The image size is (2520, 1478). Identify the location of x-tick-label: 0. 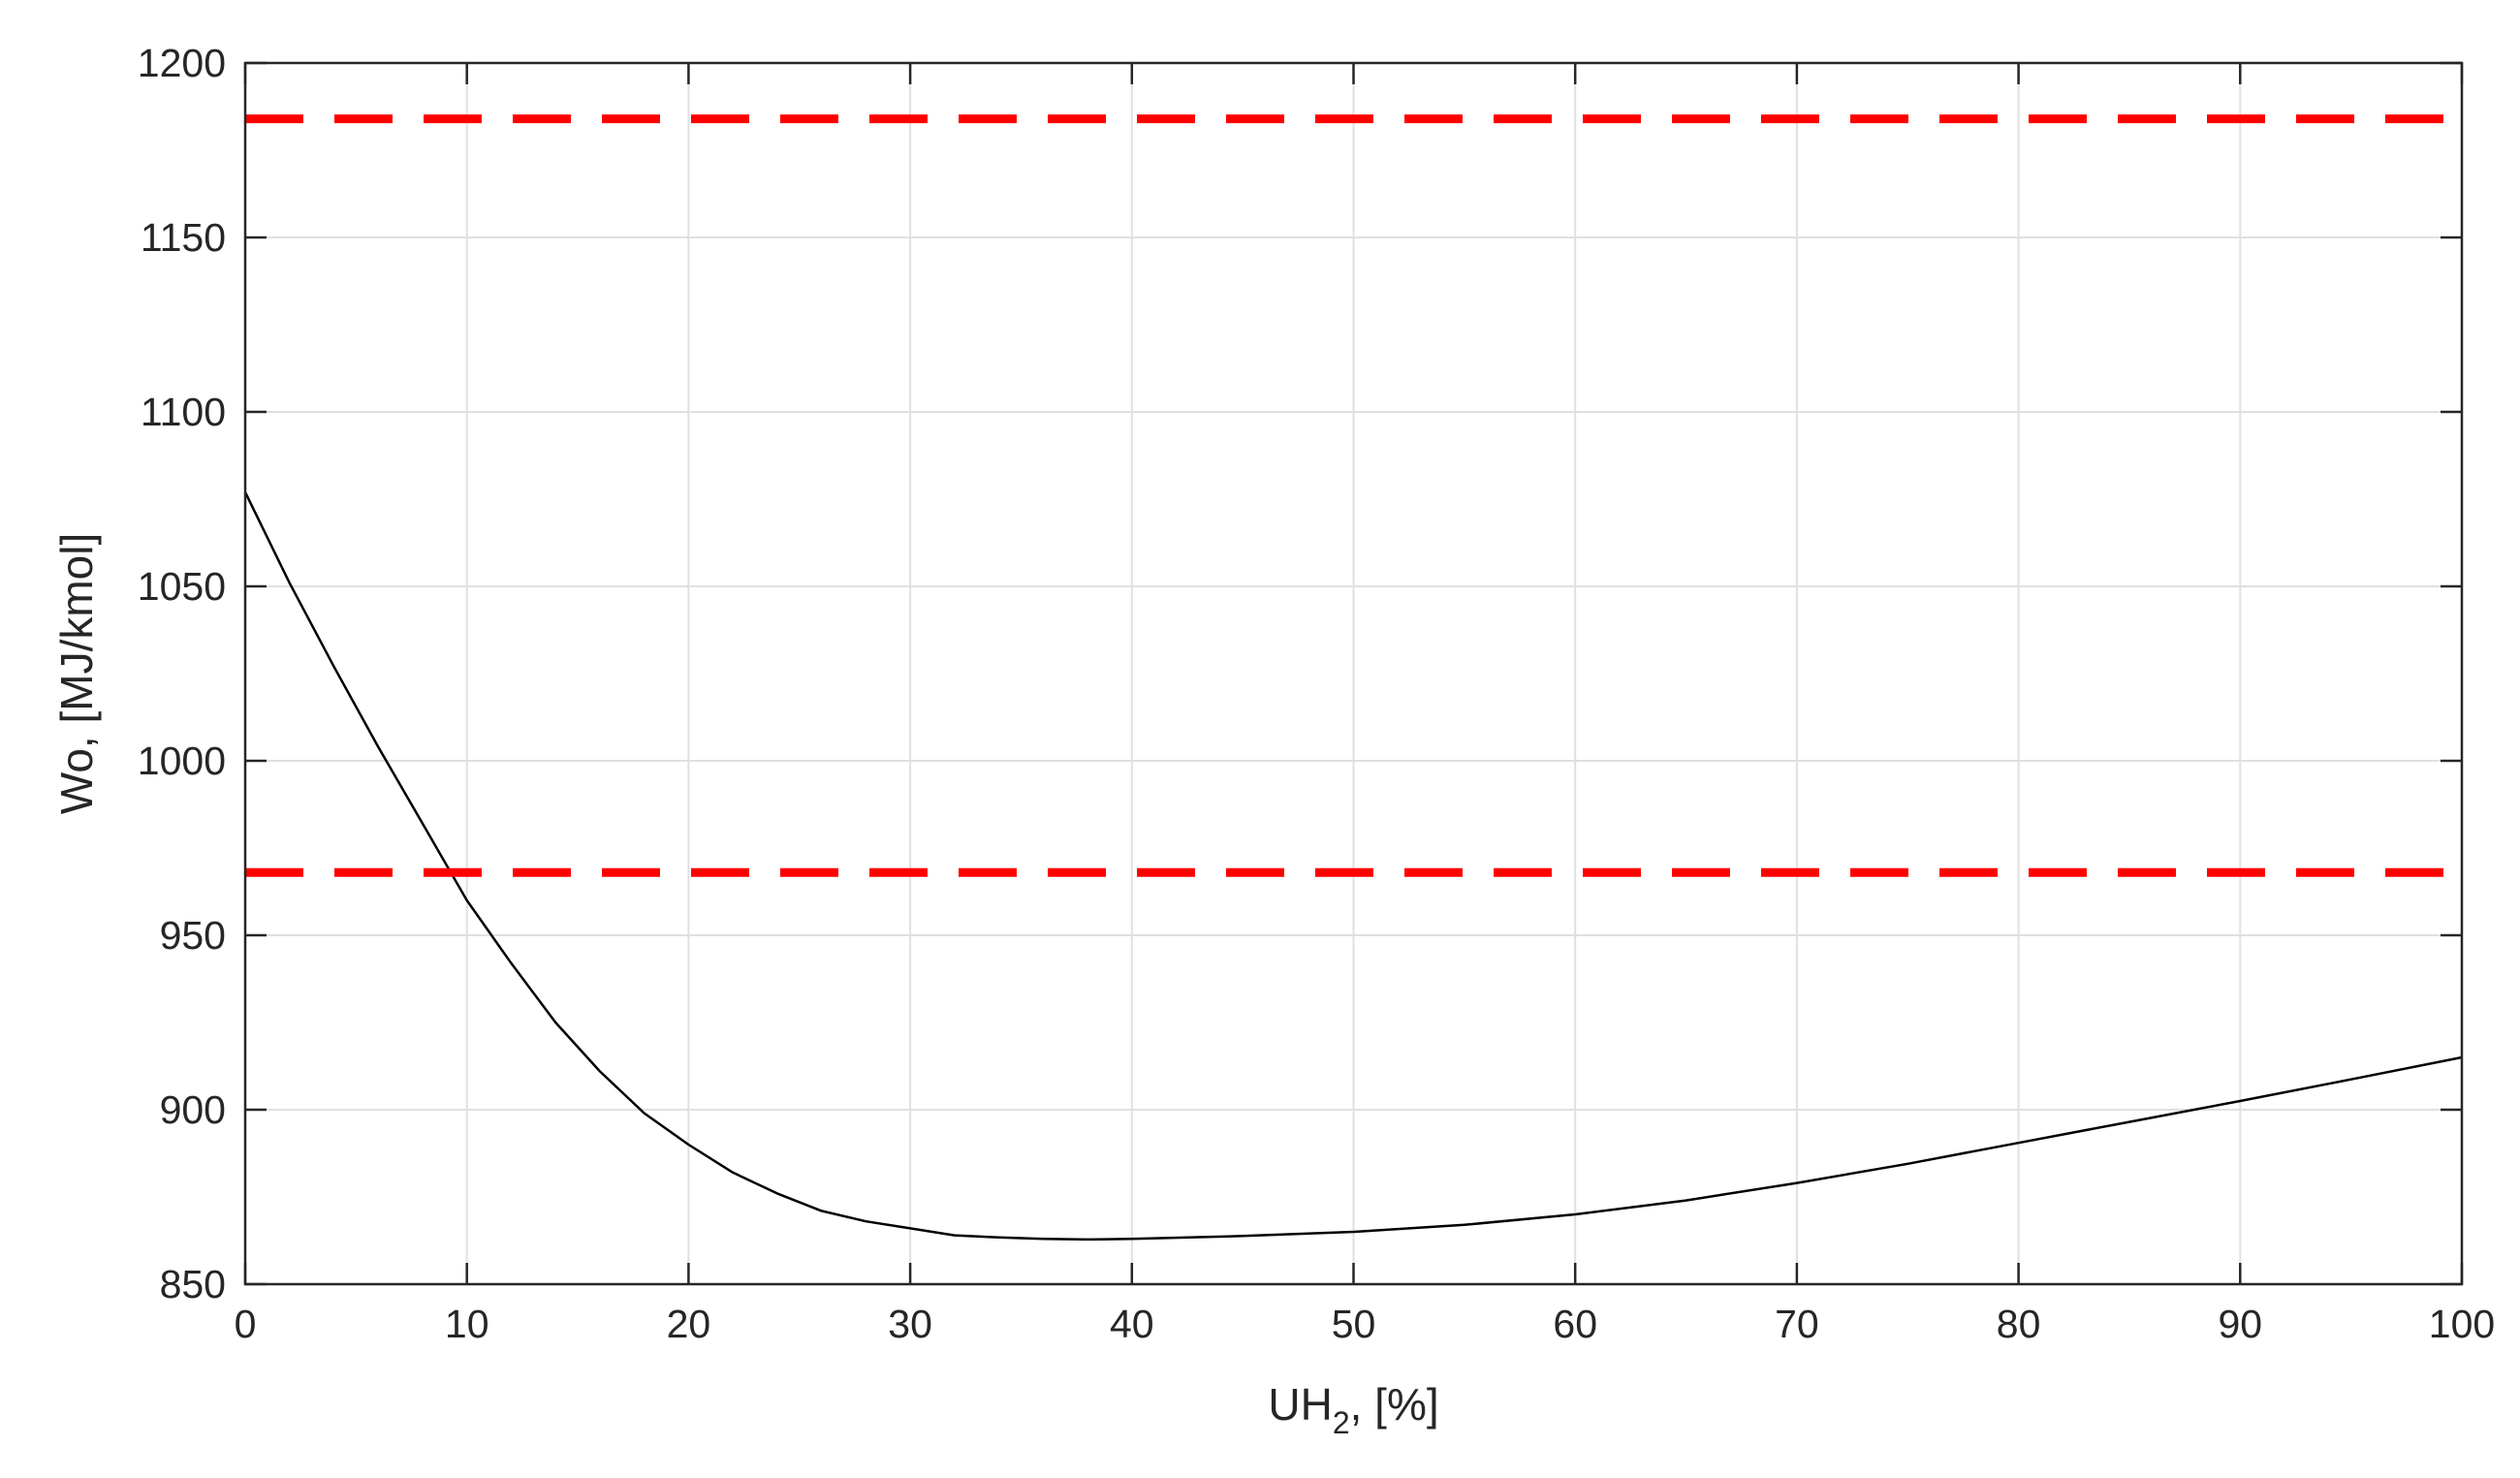
(246, 1324).